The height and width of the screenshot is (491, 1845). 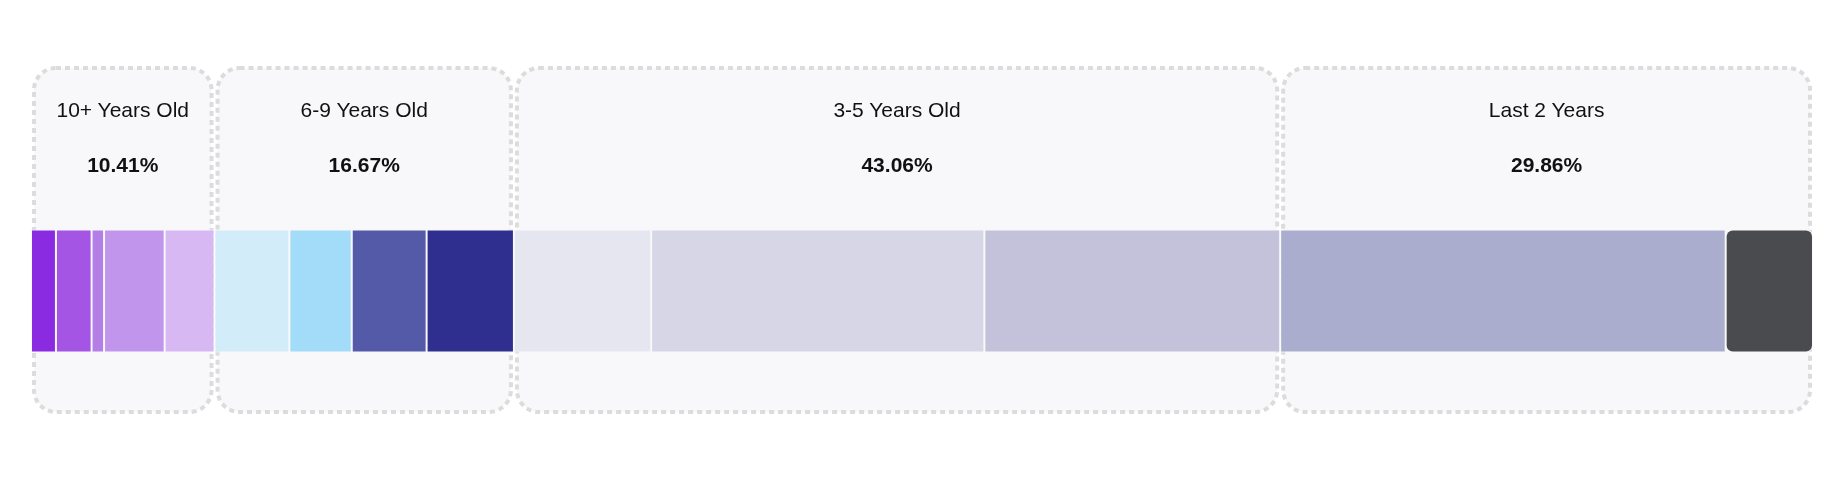 I want to click on band-label: 3-5 Years Old, so click(x=897, y=109).